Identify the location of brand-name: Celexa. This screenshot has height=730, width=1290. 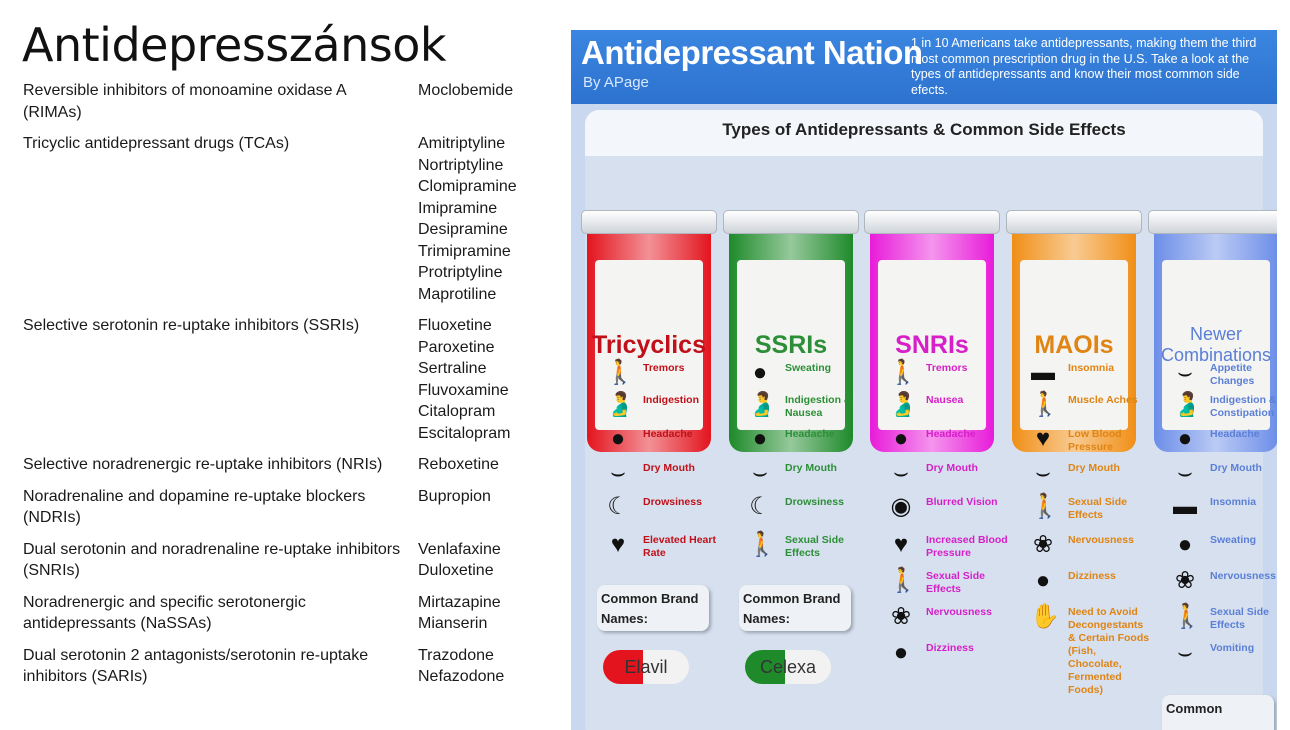
(788, 667).